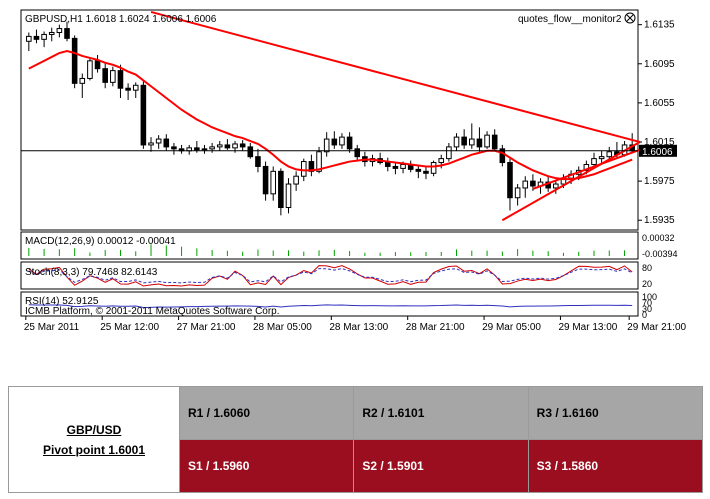 This screenshot has width=710, height=499. I want to click on pair-name: GBP/USD, so click(94, 429).